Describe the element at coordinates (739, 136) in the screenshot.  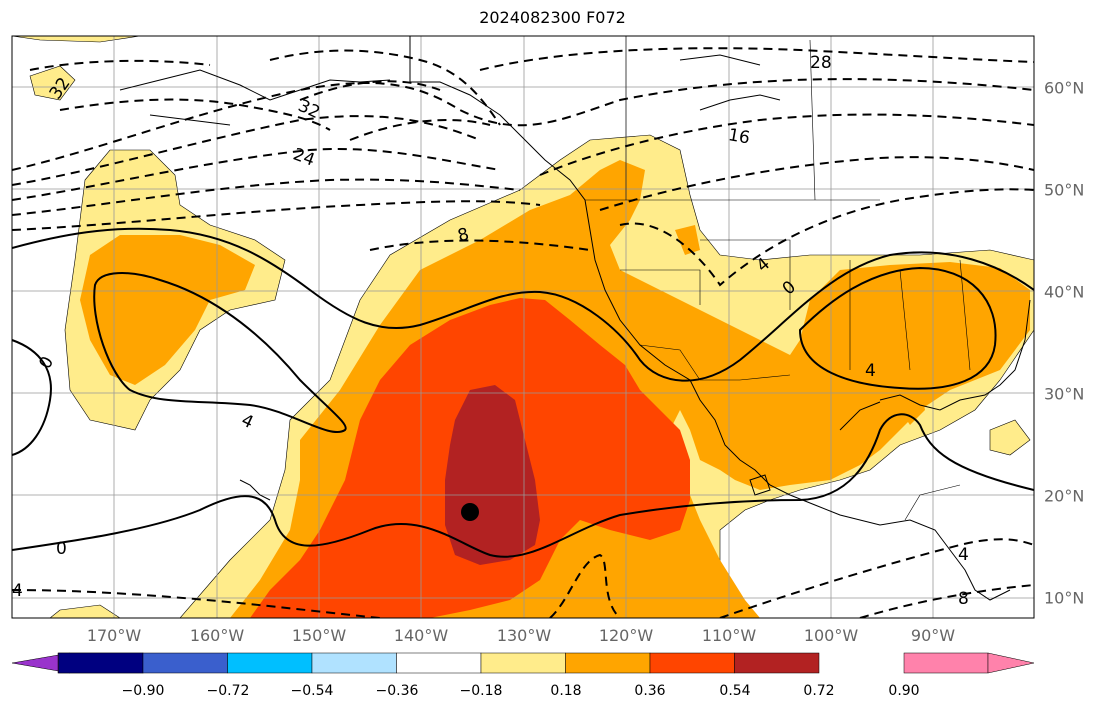
I see `contour-label: 16` at that location.